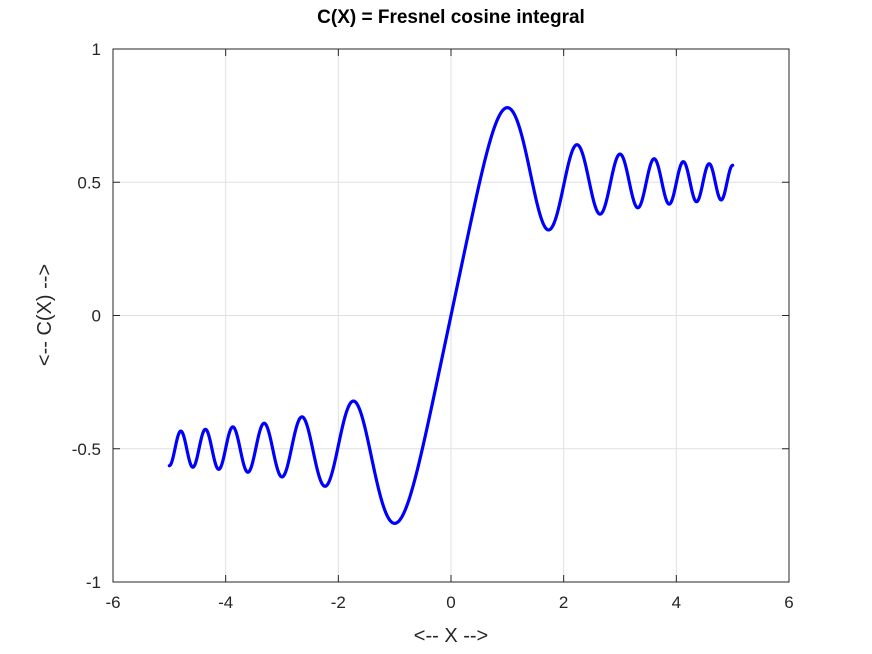 Image resolution: width=872 pixels, height=654 pixels. What do you see at coordinates (45, 315) in the screenshot?
I see `y-axis-label: <-- C(X) -->` at bounding box center [45, 315].